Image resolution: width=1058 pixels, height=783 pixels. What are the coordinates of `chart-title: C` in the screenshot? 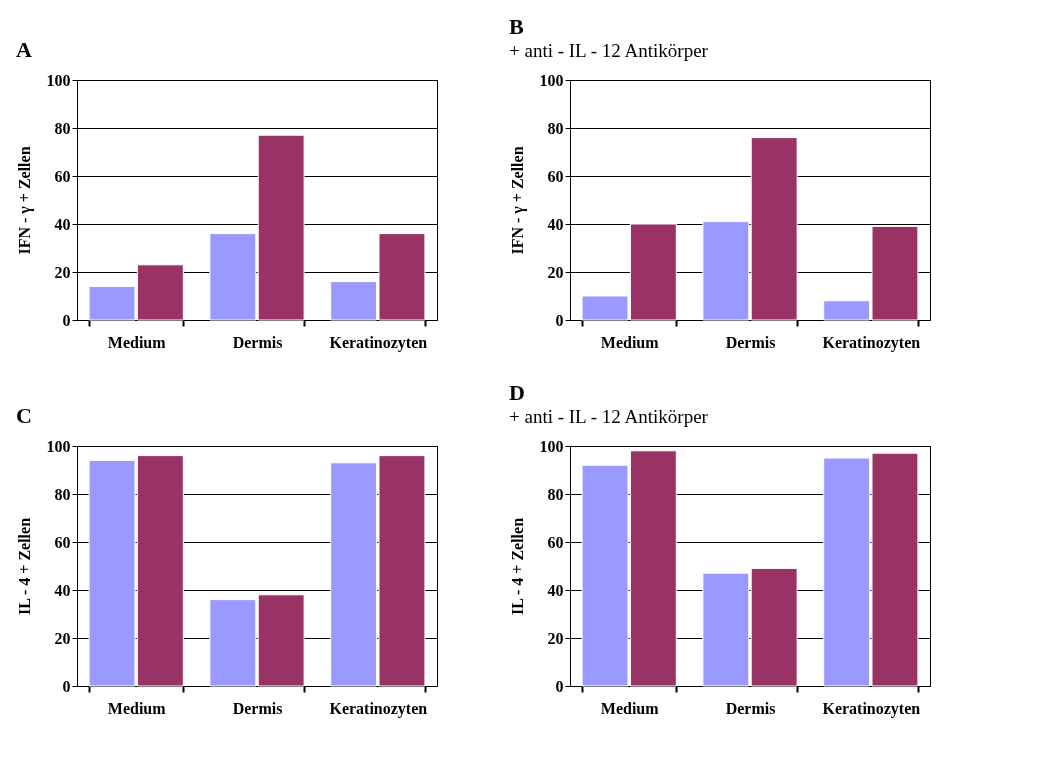 It's located at (24, 415).